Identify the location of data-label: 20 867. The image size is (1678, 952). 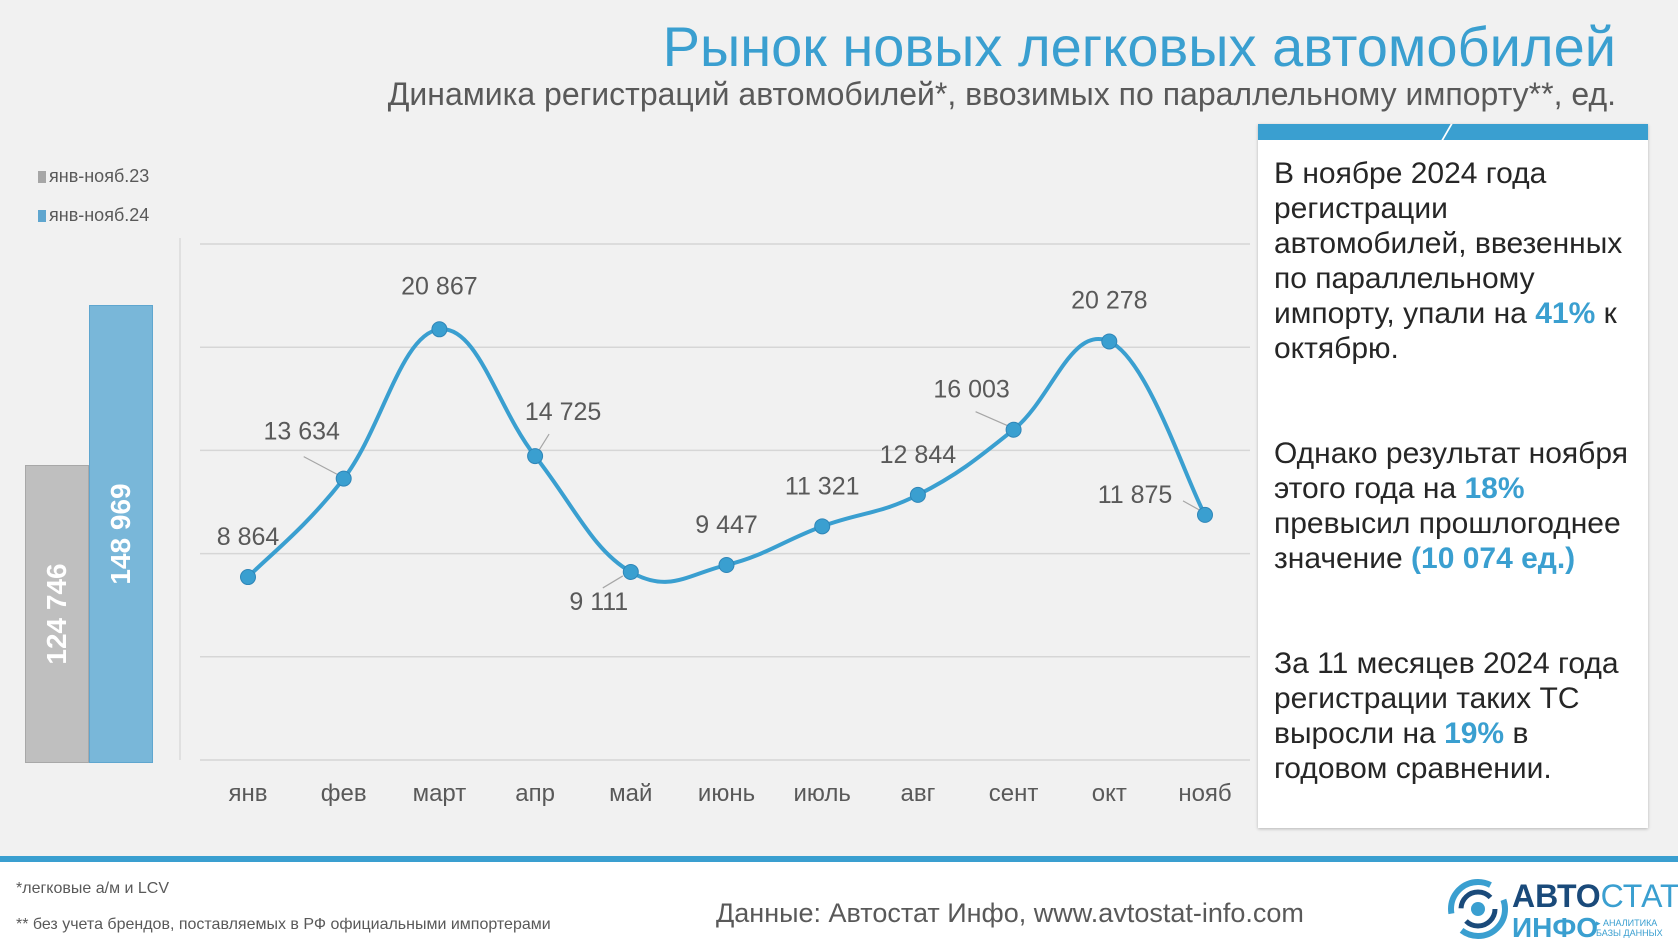
(439, 286).